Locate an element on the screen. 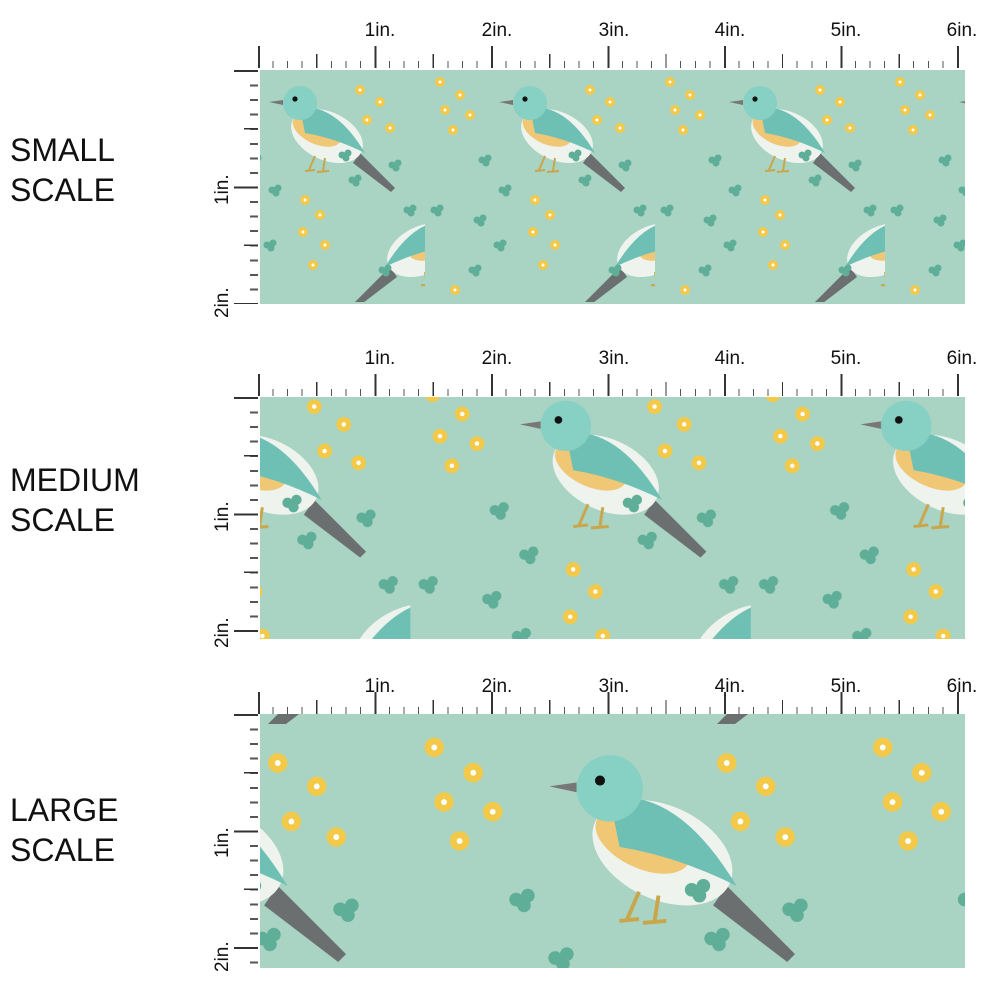 The image size is (1000, 1000). label-line1: MEDIUM is located at coordinates (75, 480).